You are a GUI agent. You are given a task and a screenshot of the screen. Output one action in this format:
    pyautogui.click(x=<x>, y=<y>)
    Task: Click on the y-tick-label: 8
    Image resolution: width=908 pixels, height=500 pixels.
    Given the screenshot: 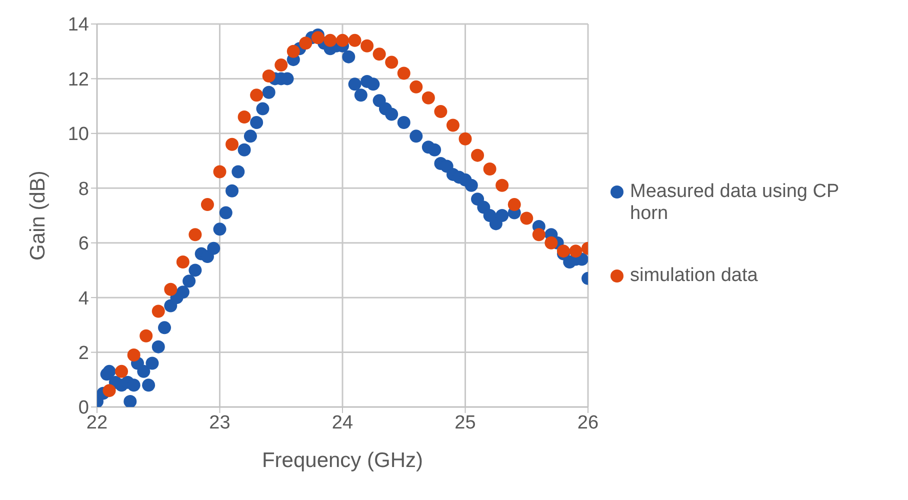 What is the action you would take?
    pyautogui.click(x=83, y=189)
    